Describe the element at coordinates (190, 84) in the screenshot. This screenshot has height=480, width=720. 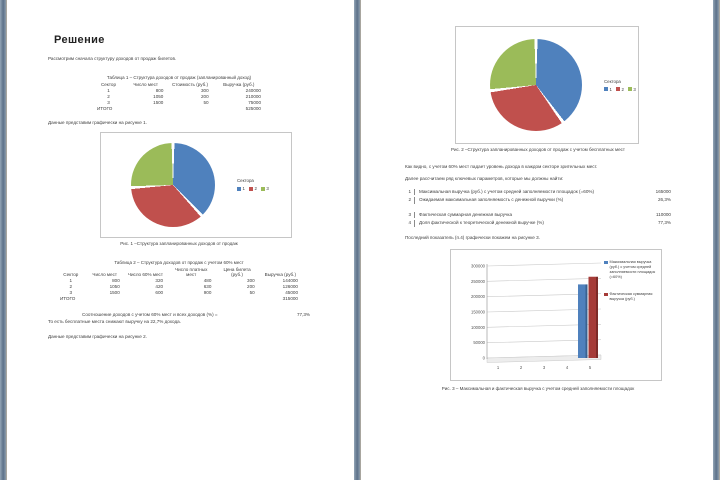
I see `column-header: Стоимость (руб.)` at that location.